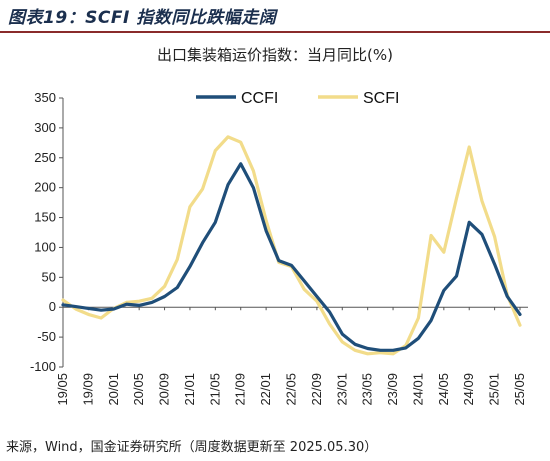 This screenshot has height=461, width=550. Describe the element at coordinates (275, 55) in the screenshot. I see `chart-title: 出口集装箱运价指数：当月同比(%)` at that location.